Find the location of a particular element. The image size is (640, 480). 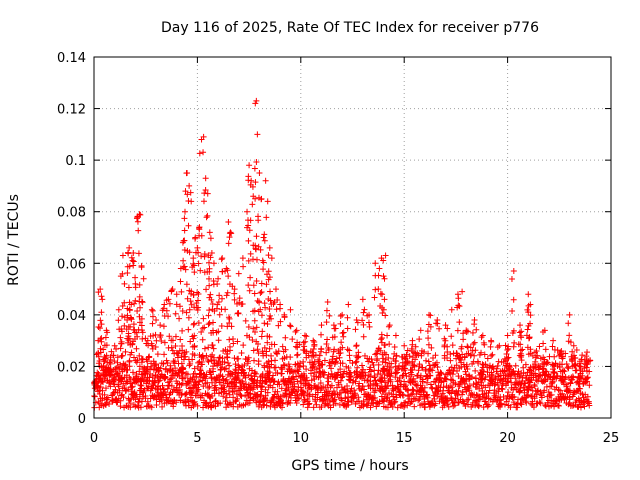

x-axis-label: GPS time / hours is located at coordinates (349, 466).